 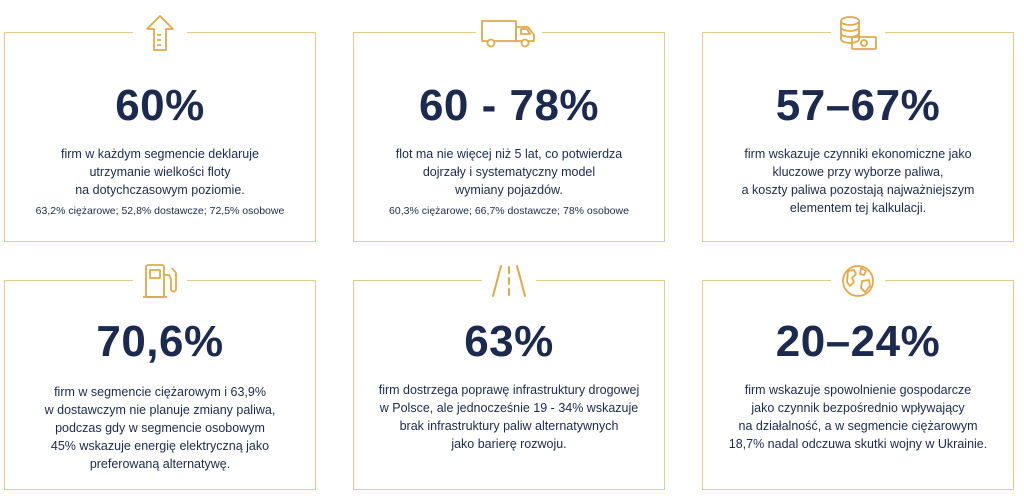 What do you see at coordinates (160, 341) in the screenshot?
I see `stat-value: 70,6%` at bounding box center [160, 341].